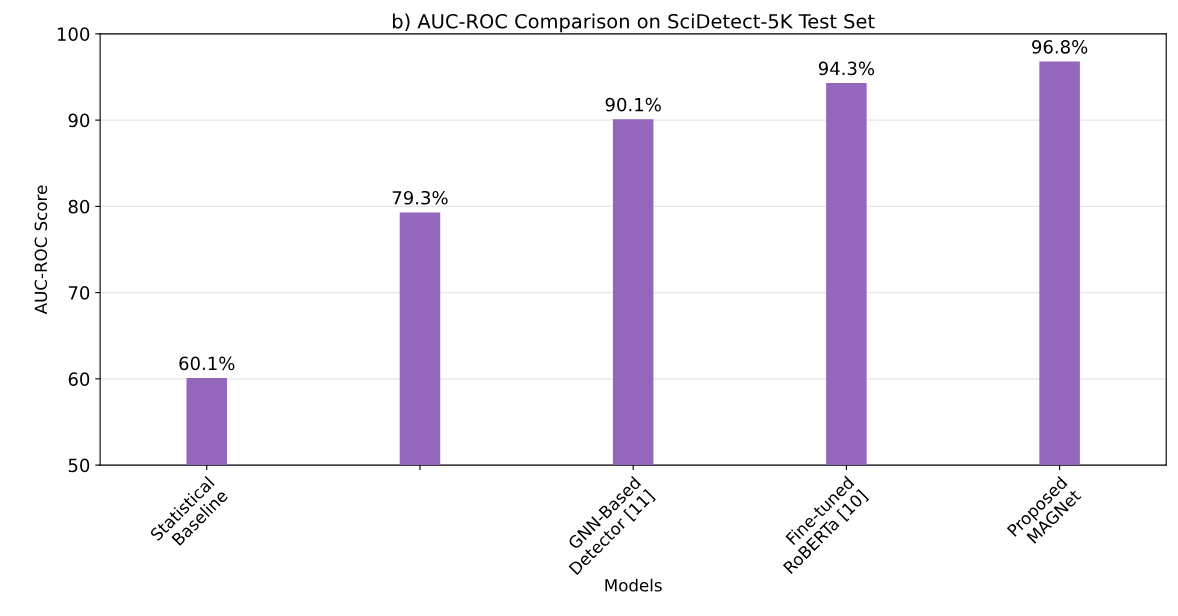  What do you see at coordinates (79, 379) in the screenshot?
I see `y-tick-label: 60` at bounding box center [79, 379].